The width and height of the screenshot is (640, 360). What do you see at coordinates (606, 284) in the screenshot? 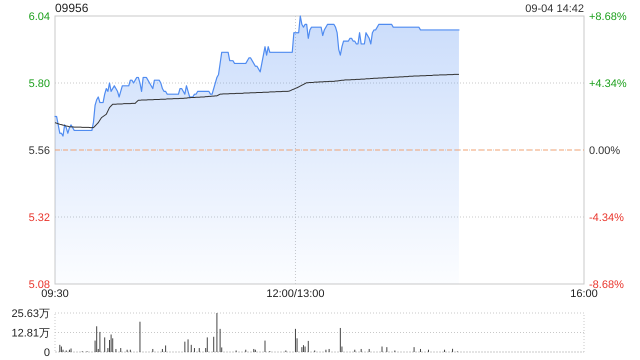
I see `y2-tick-label: -8.68%` at bounding box center [606, 284].